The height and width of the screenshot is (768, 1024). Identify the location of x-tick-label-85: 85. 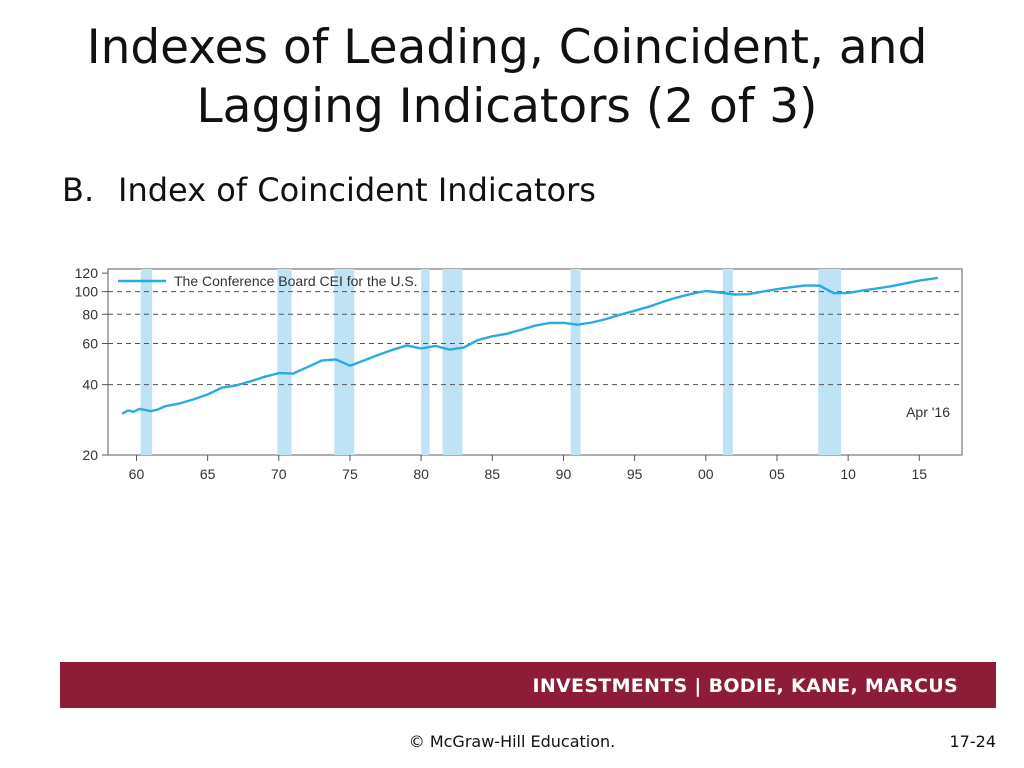
(493, 474).